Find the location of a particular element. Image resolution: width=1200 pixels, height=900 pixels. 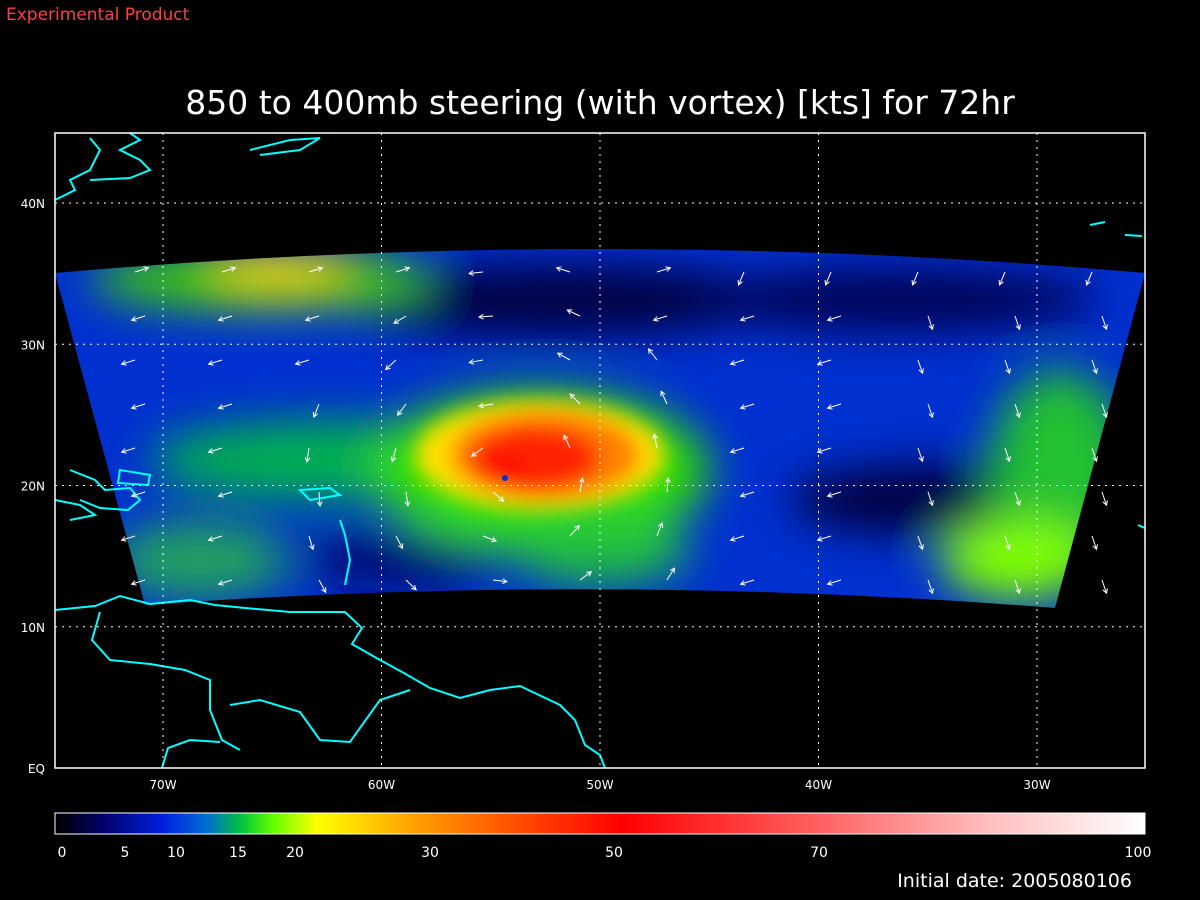

colorbar-label: 70 is located at coordinates (819, 853).